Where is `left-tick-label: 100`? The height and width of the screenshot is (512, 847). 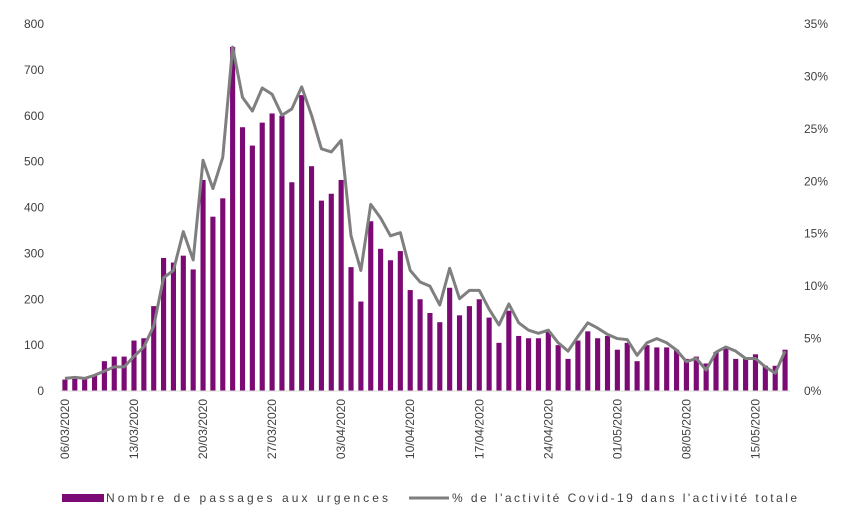
left-tick-label: 100 is located at coordinates (34, 345).